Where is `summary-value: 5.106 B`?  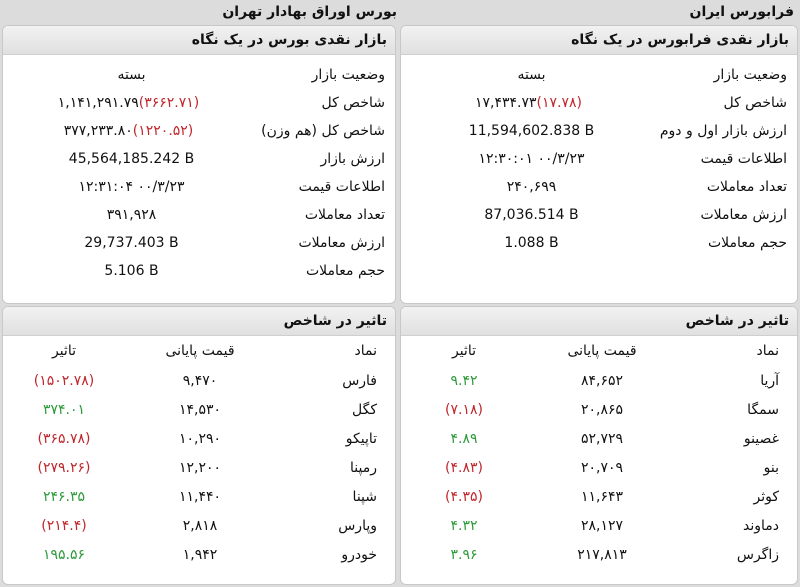 summary-value: 5.106 B is located at coordinates (111, 271).